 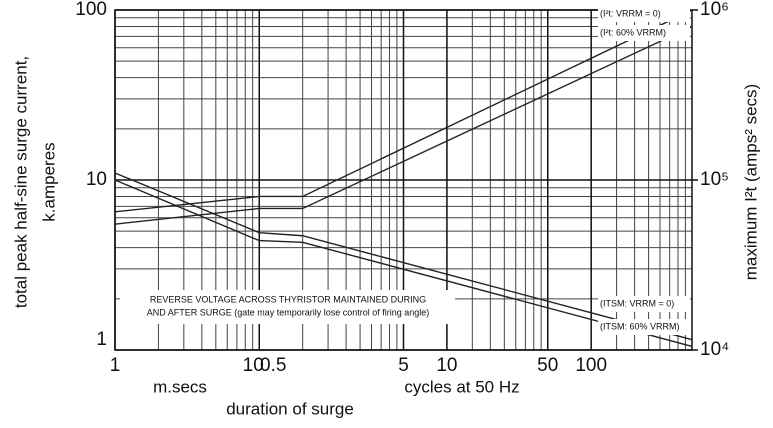 What do you see at coordinates (714, 179) in the screenshot?
I see `y2-tick-label: 10⁵` at bounding box center [714, 179].